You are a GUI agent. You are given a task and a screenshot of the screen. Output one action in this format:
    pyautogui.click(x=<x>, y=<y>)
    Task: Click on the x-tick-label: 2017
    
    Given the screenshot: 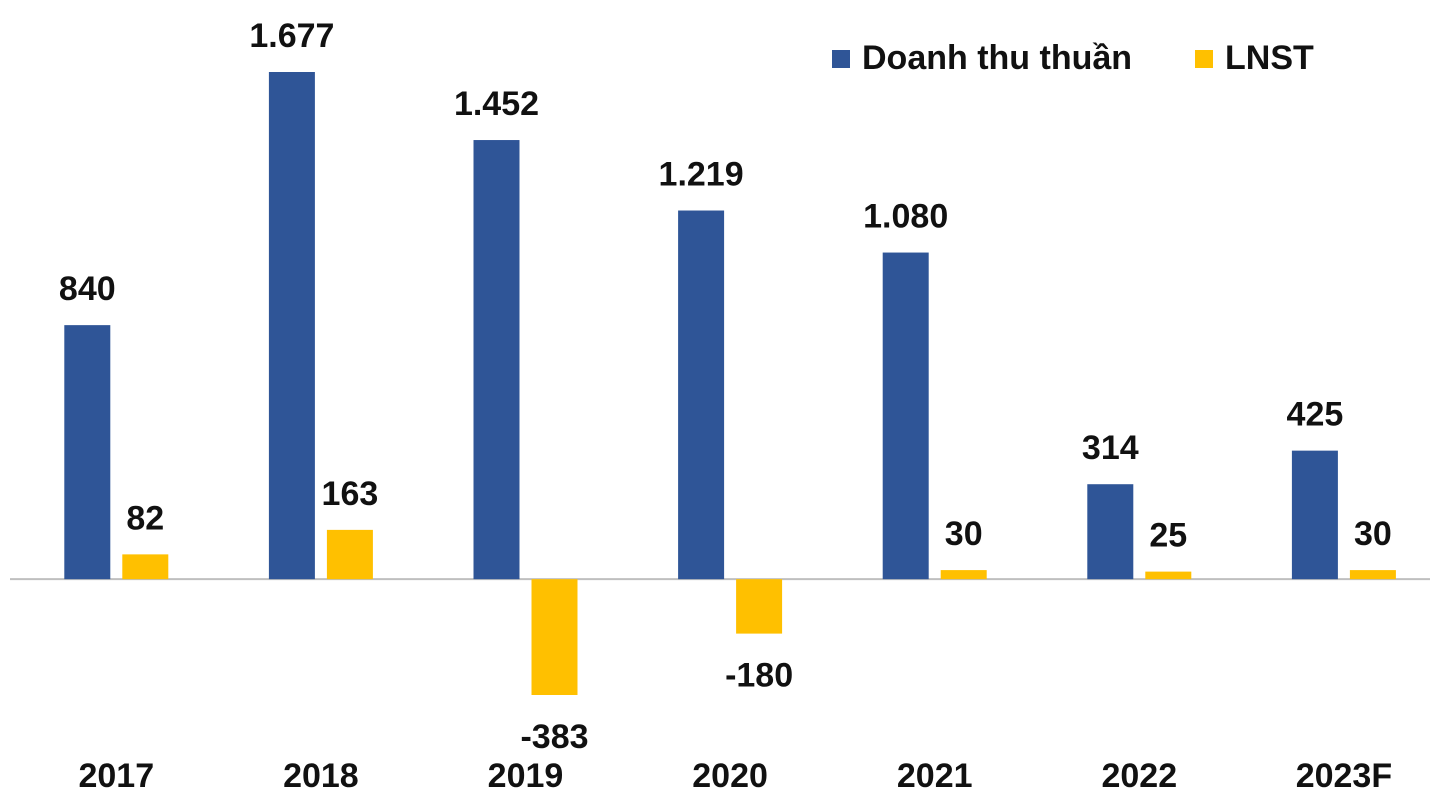 What is the action you would take?
    pyautogui.click(x=116, y=776)
    